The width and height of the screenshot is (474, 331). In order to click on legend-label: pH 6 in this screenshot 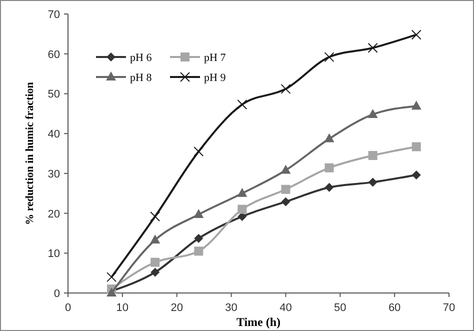, I will do `click(141, 58)`.